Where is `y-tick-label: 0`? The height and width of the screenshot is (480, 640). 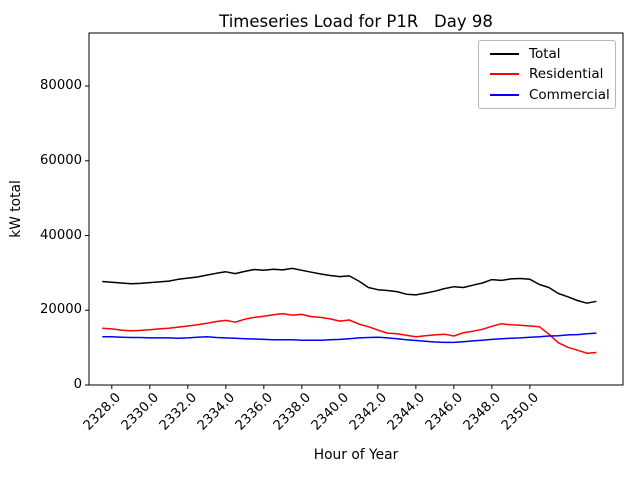 y-tick-label: 0 is located at coordinates (77, 384).